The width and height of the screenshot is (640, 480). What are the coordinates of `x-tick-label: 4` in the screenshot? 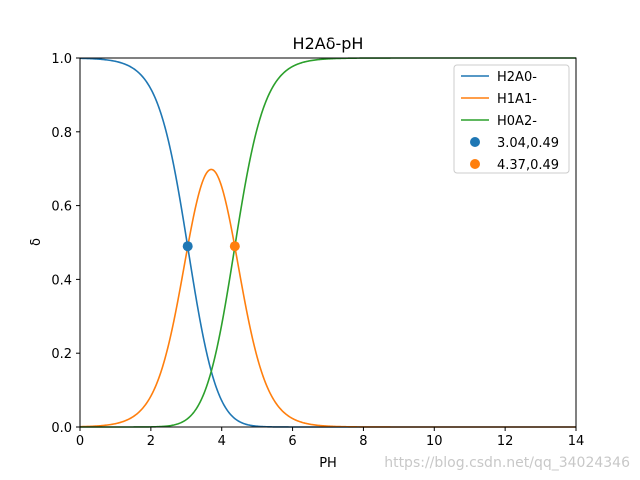 It's located at (222, 441).